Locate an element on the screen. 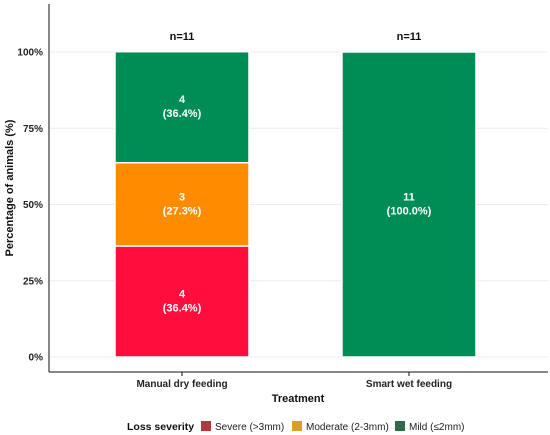  y-axis-title: Percentage of animals (%) is located at coordinates (10, 187).